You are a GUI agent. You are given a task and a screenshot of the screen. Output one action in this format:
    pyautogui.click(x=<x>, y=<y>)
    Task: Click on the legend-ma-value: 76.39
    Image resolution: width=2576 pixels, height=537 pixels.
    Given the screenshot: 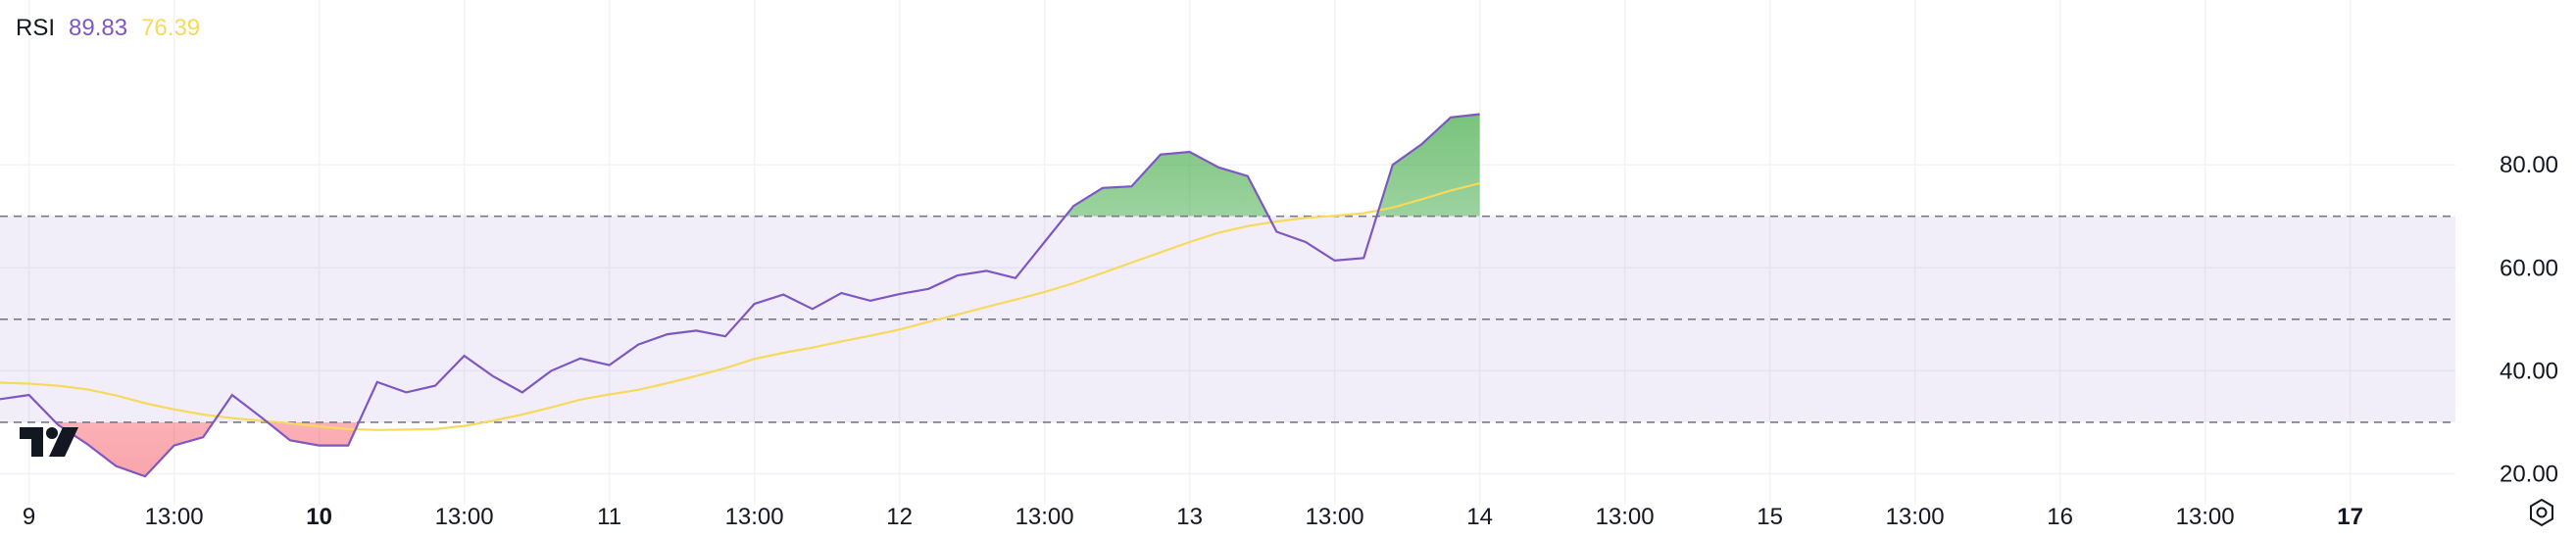 What is the action you would take?
    pyautogui.click(x=171, y=28)
    